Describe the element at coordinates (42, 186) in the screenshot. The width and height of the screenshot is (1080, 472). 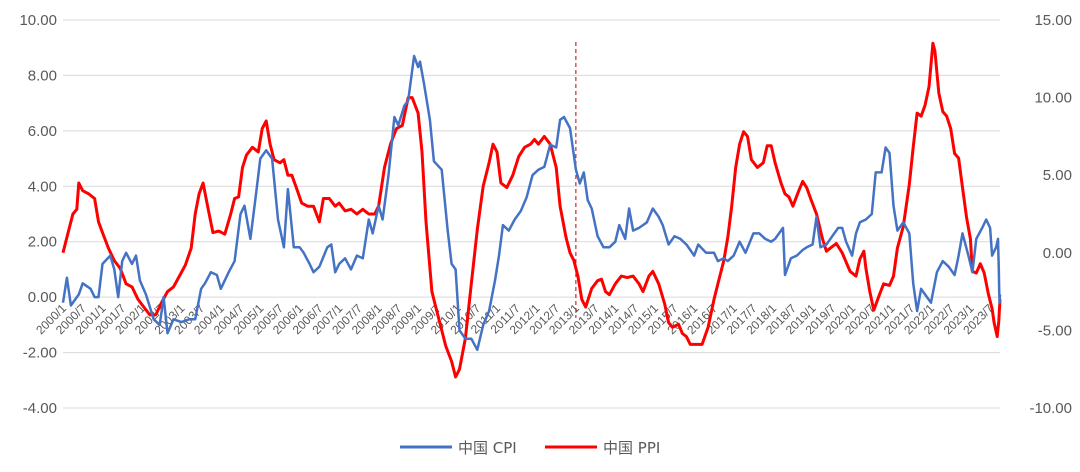
I see `left-y-tick-label: 4.00` at that location.